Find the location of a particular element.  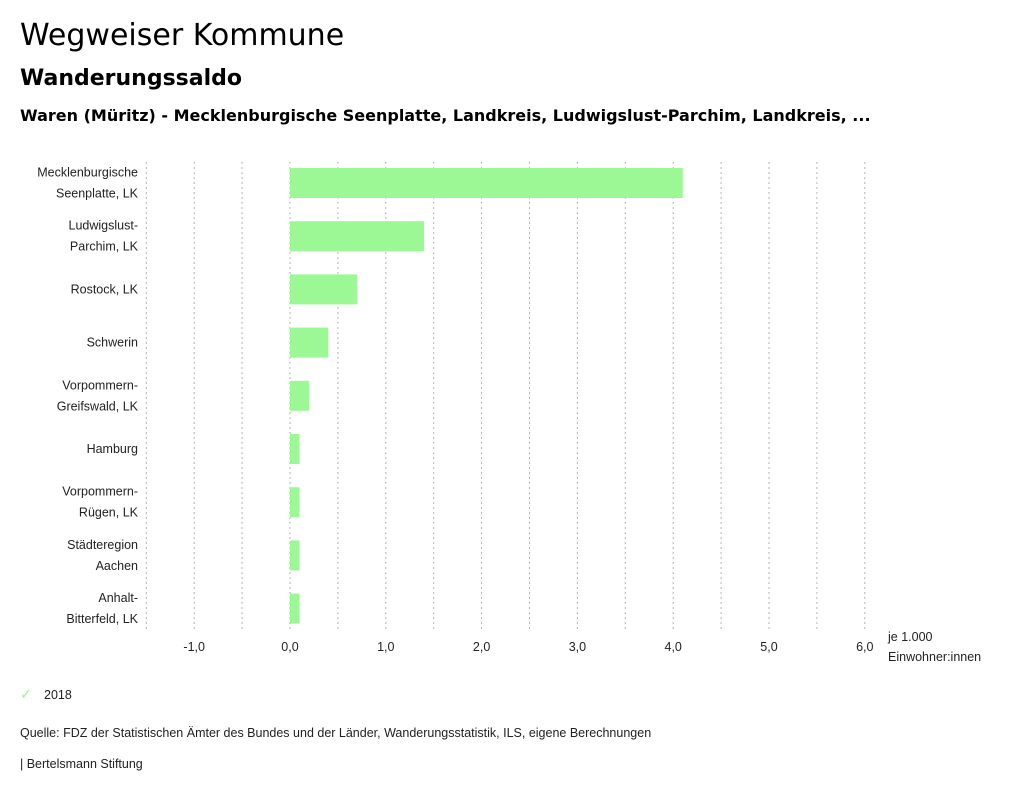

x-tick-label: 3,0 is located at coordinates (577, 647).